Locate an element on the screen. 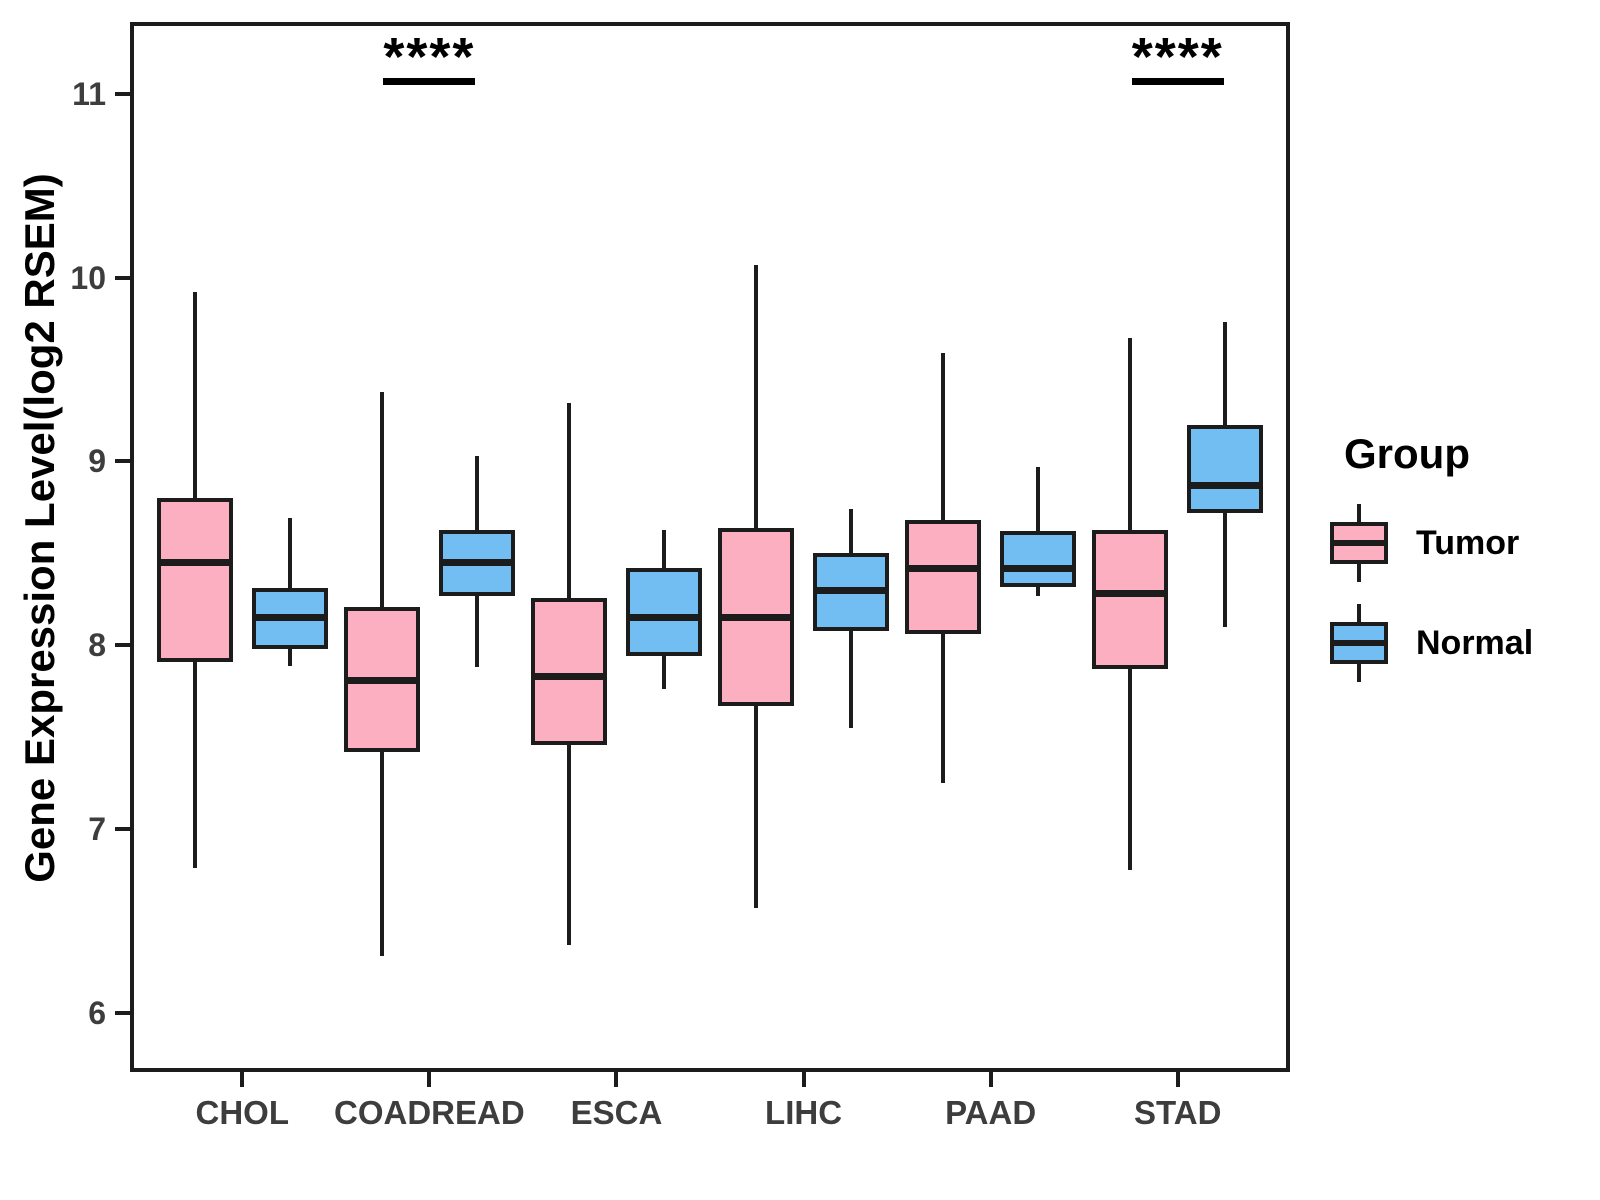 Image resolution: width=1600 pixels, height=1200 pixels. significance-stars-stad: **** is located at coordinates (1177, 57).